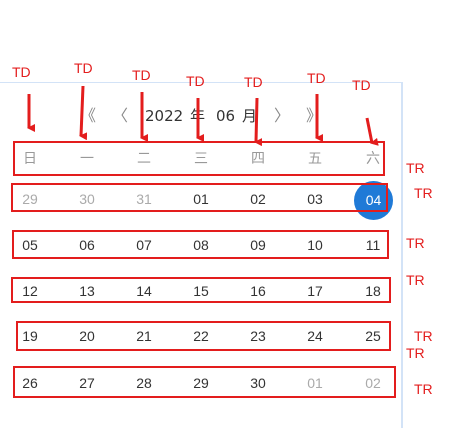 The width and height of the screenshot is (462, 428). Describe the element at coordinates (315, 336) in the screenshot. I see `date-cell: 24` at that location.